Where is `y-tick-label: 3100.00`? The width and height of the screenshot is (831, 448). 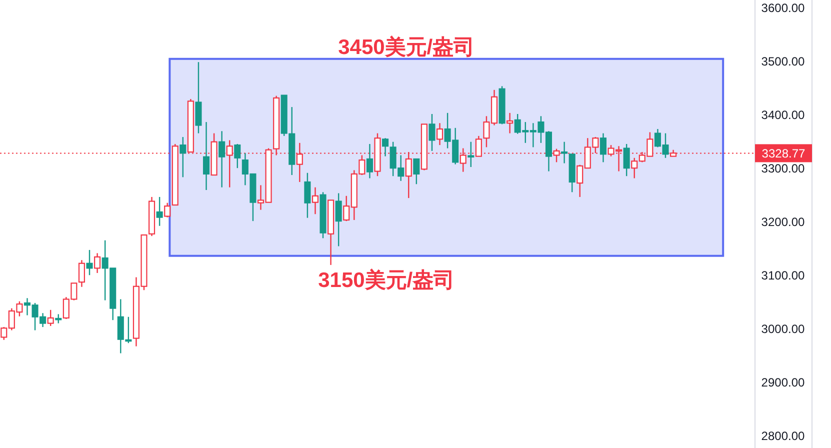
y-tick-label: 3100.00 is located at coordinates (783, 275).